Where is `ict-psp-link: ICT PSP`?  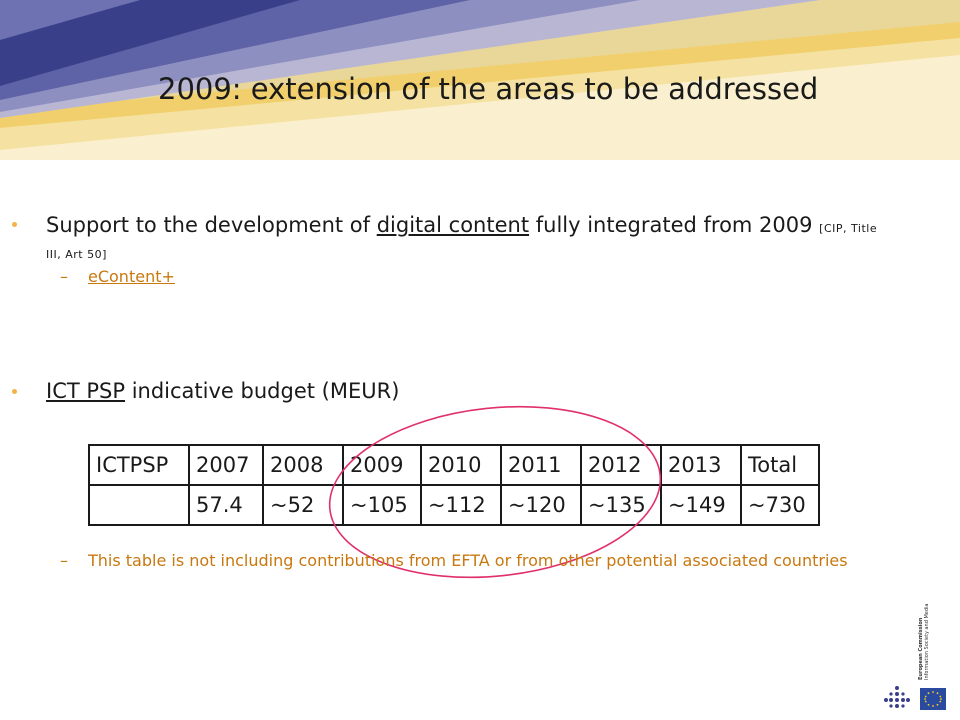
ict-psp-link: ICT PSP is located at coordinates (86, 391).